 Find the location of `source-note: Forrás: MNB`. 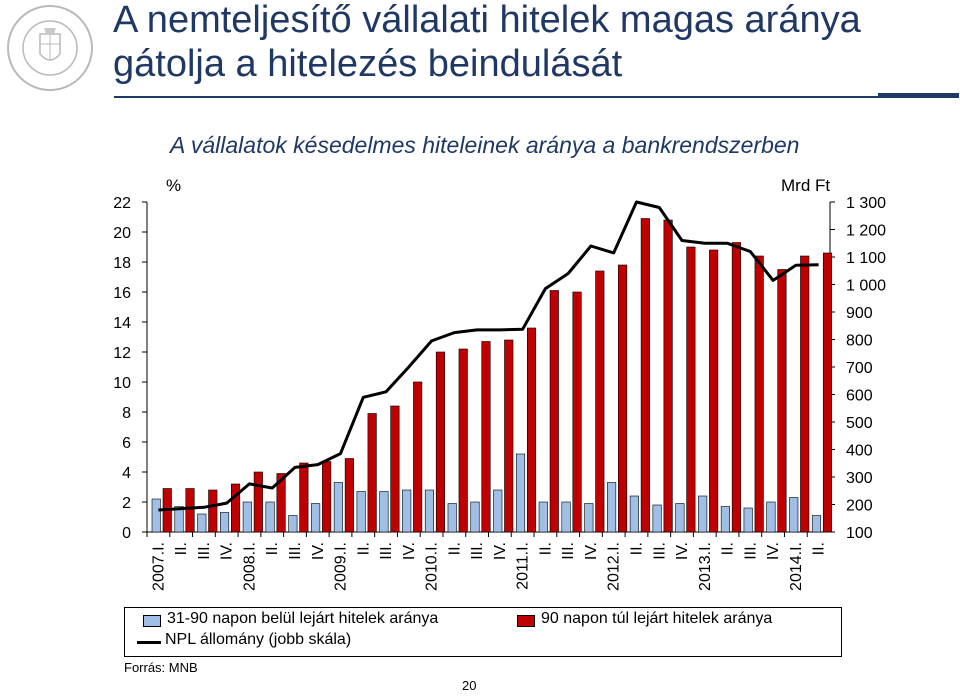

source-note: Forrás: MNB is located at coordinates (161, 667).